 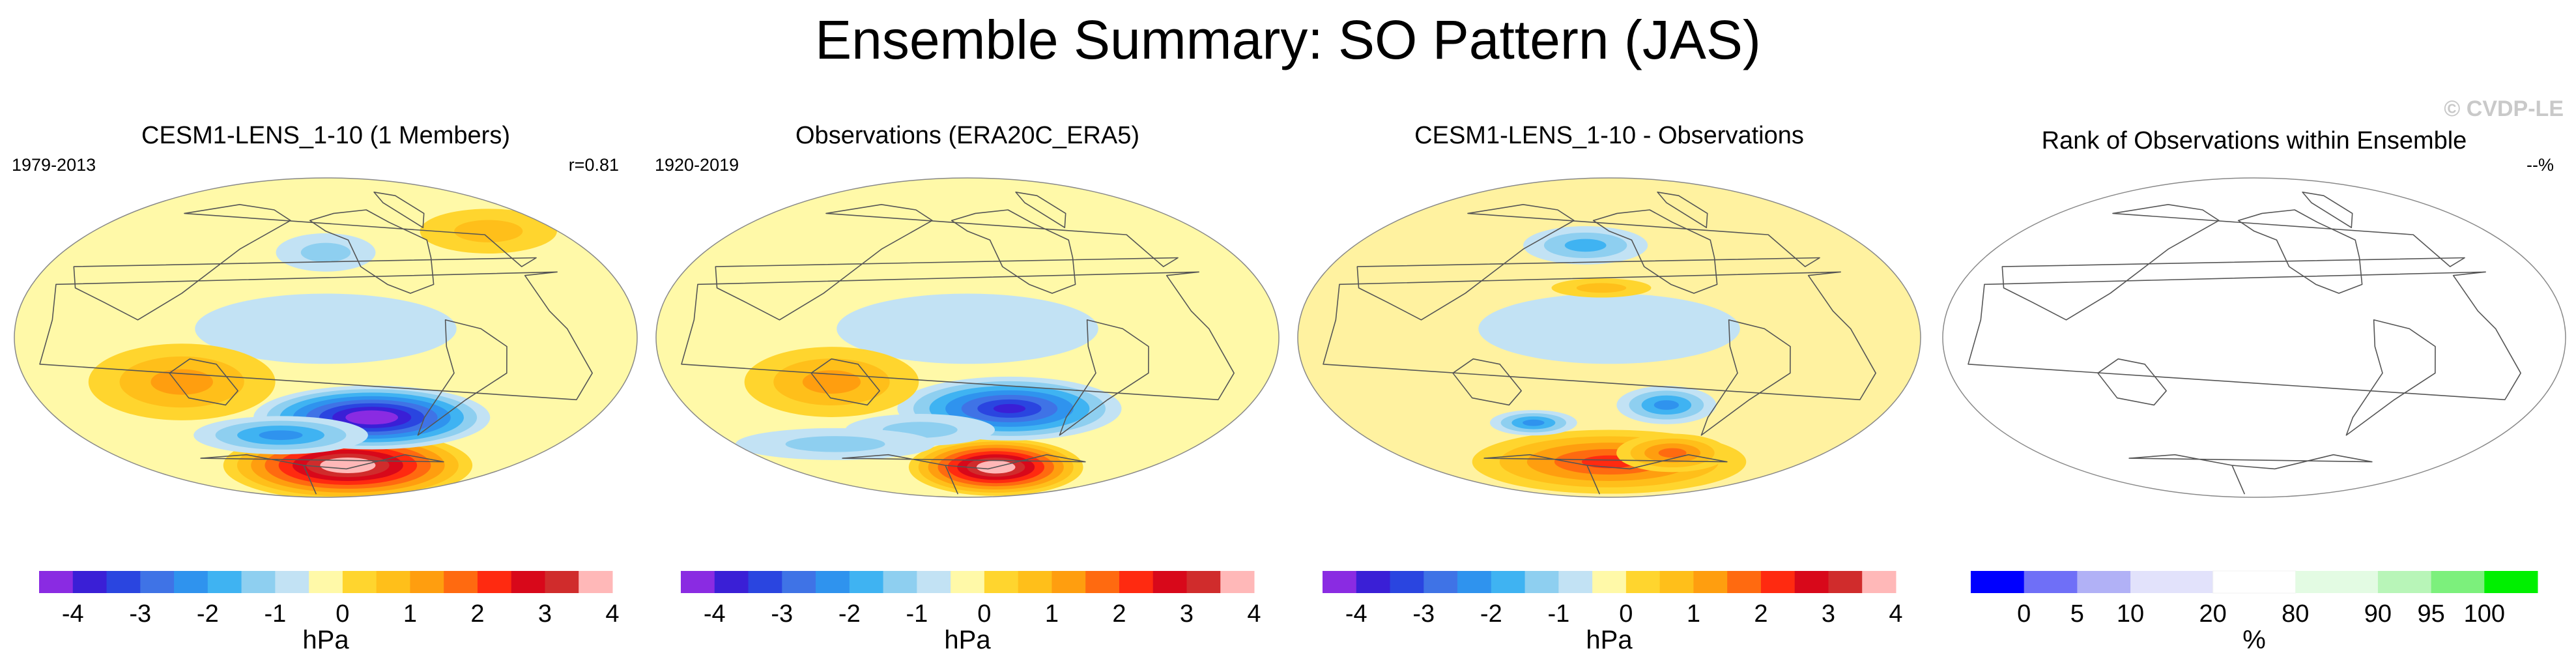 What do you see at coordinates (2213, 614) in the screenshot?
I see `colorbar-tick-label: 20` at bounding box center [2213, 614].